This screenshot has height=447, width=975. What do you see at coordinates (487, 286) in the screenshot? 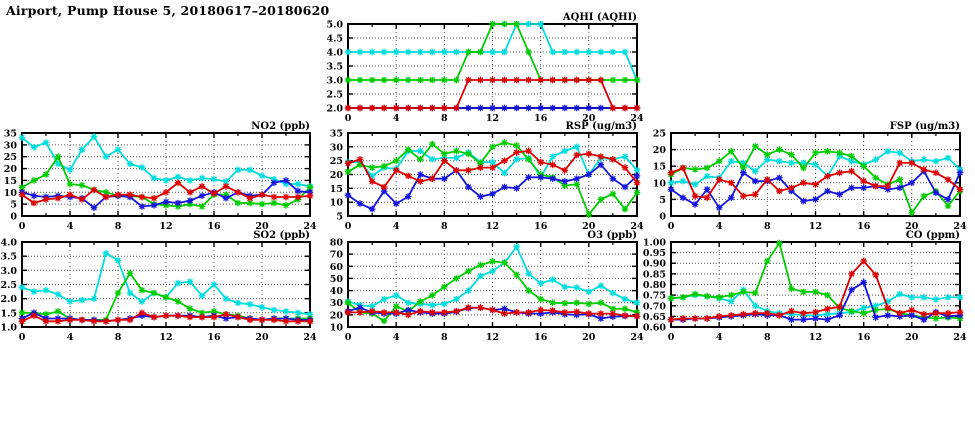
I see `chart-o3: 0 4 8 12 16 20 24 10 20 30 40 50 60 70 80 O3 (ppb)` at bounding box center [487, 286].